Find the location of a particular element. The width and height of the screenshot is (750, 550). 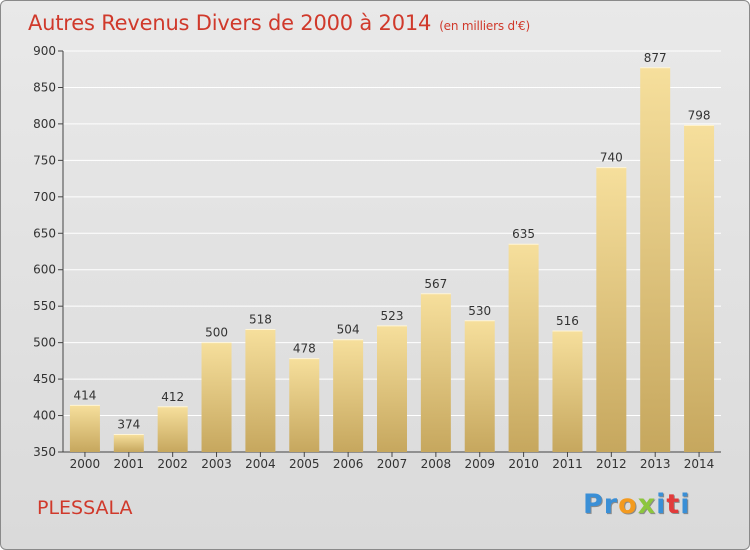

data-label: 567 is located at coordinates (435, 284).